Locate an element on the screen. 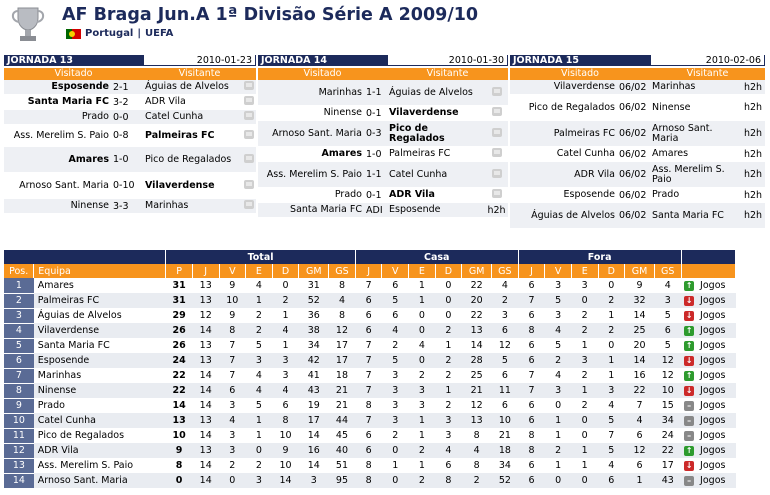 The height and width of the screenshot is (495, 770). away-team: Amares is located at coordinates (670, 153).